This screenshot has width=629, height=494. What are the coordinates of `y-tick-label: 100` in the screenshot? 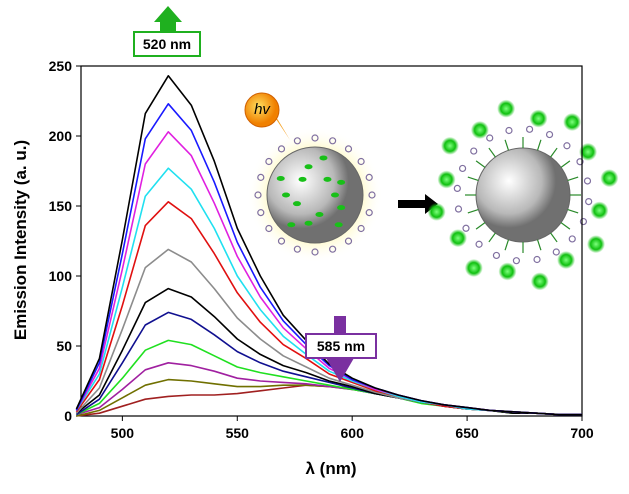 It's located at (61, 276).